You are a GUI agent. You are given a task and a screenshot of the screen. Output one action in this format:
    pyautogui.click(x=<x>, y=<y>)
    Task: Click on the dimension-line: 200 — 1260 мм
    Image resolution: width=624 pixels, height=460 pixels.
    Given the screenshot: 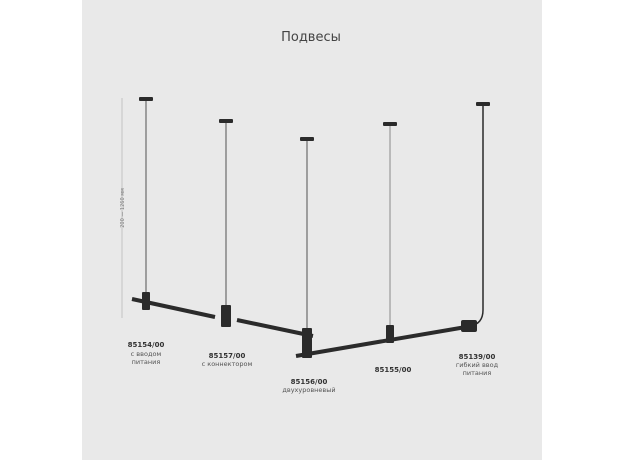 What is the action you would take?
    pyautogui.click(x=123, y=208)
    